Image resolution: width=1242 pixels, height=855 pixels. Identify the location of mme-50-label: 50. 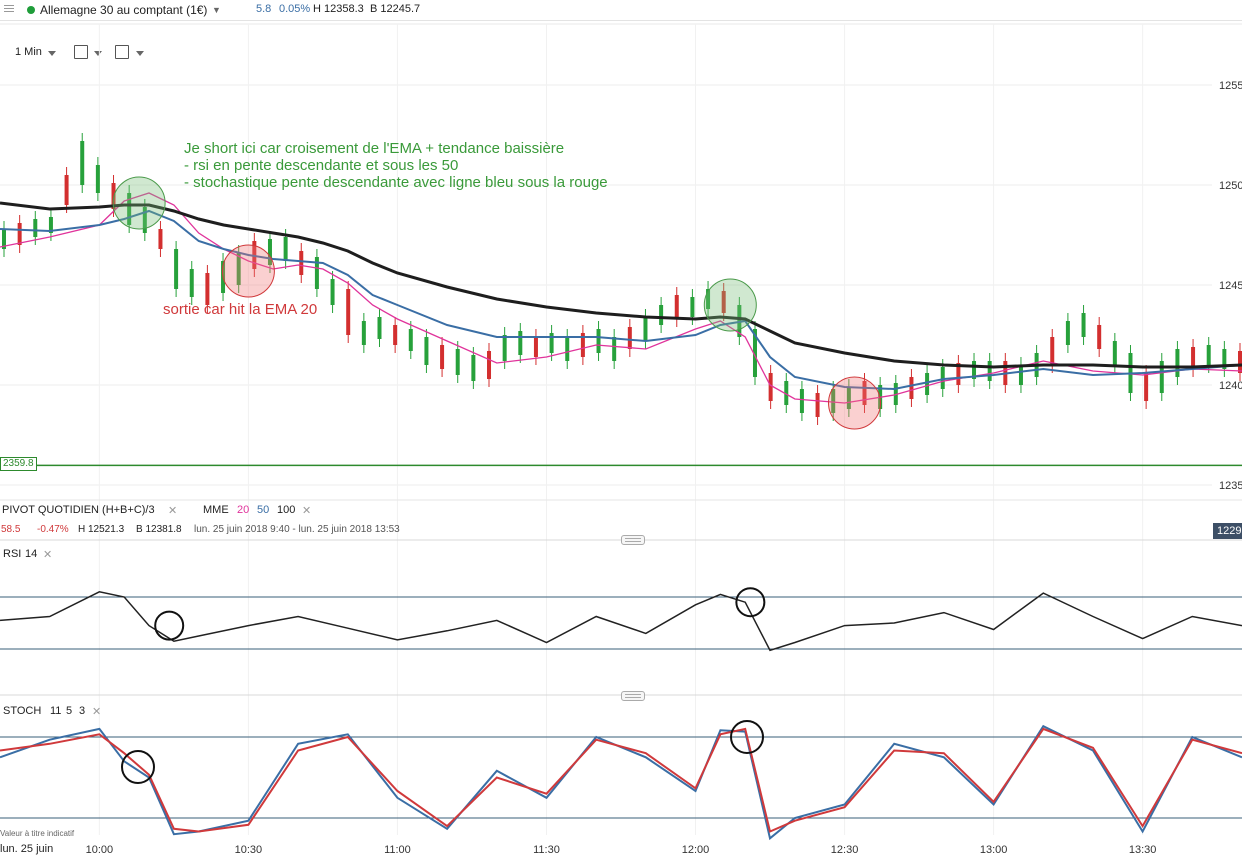
(263, 510).